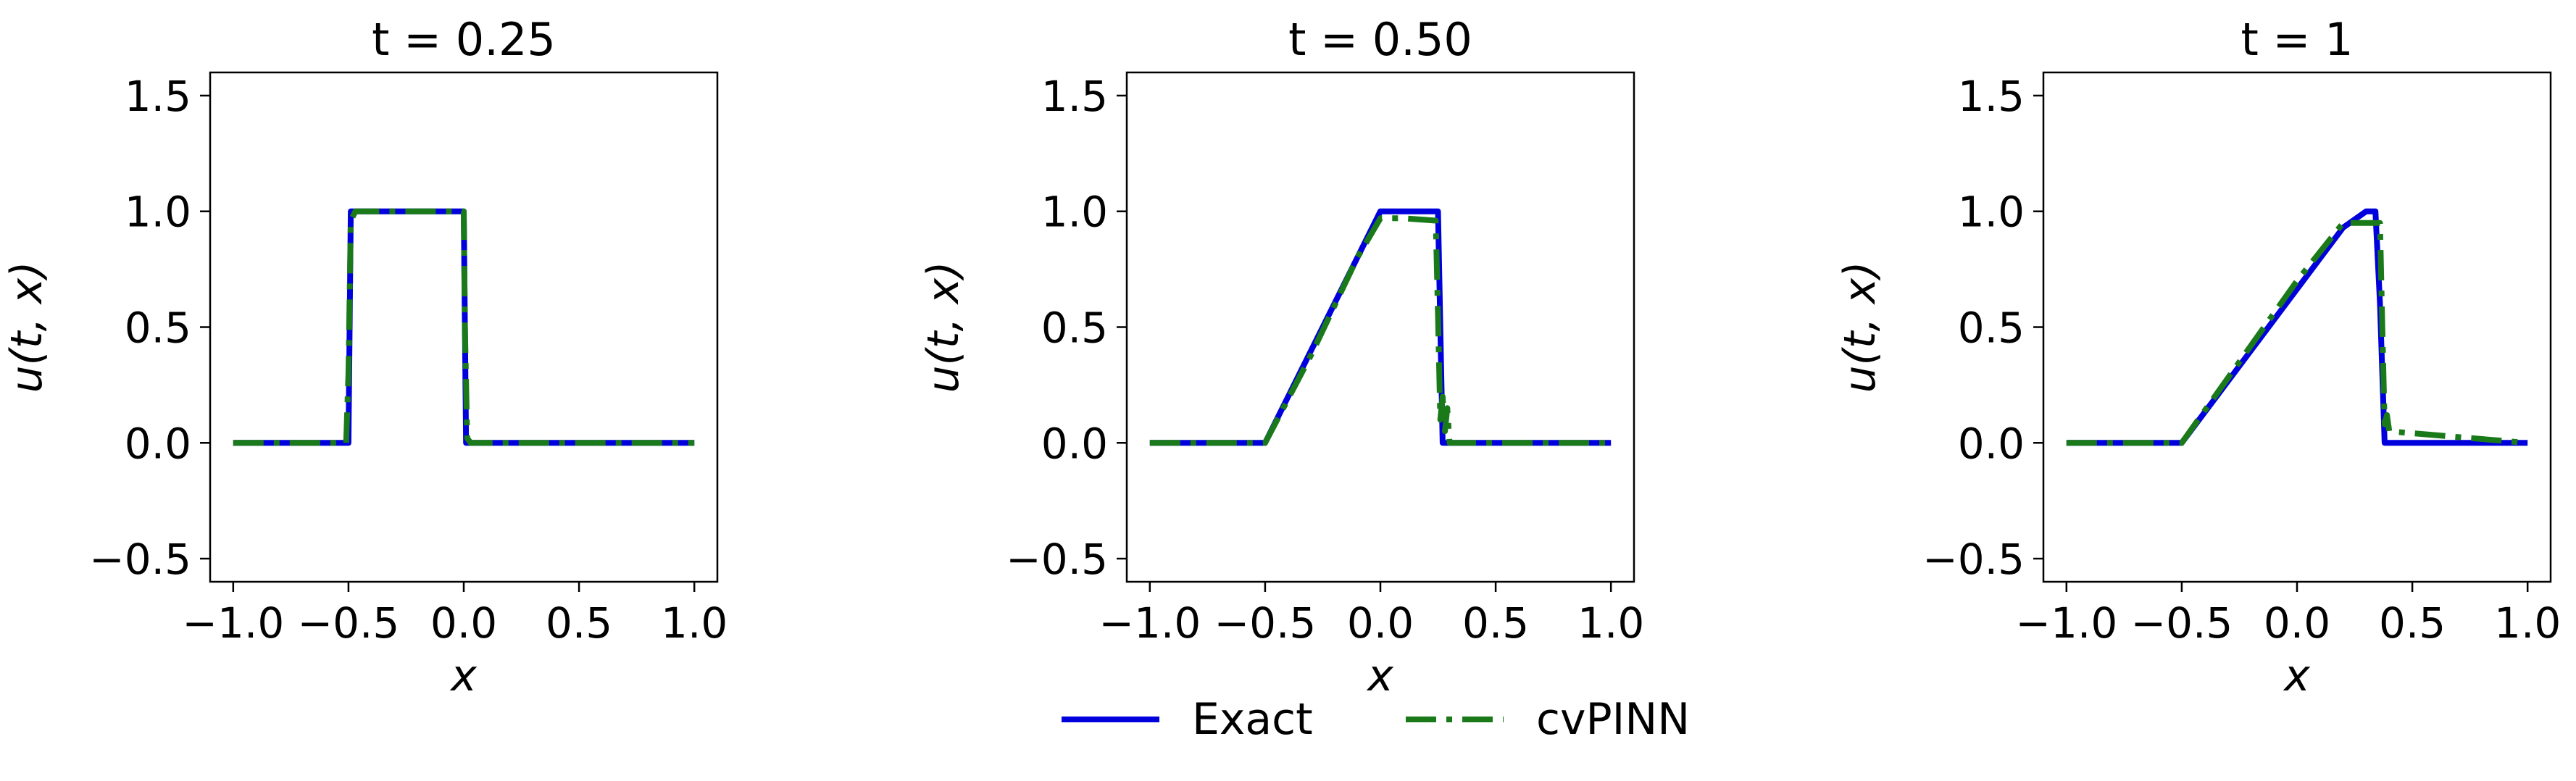 The height and width of the screenshot is (781, 2576). What do you see at coordinates (1380, 39) in the screenshot?
I see `chart-title: t = 0.50` at bounding box center [1380, 39].